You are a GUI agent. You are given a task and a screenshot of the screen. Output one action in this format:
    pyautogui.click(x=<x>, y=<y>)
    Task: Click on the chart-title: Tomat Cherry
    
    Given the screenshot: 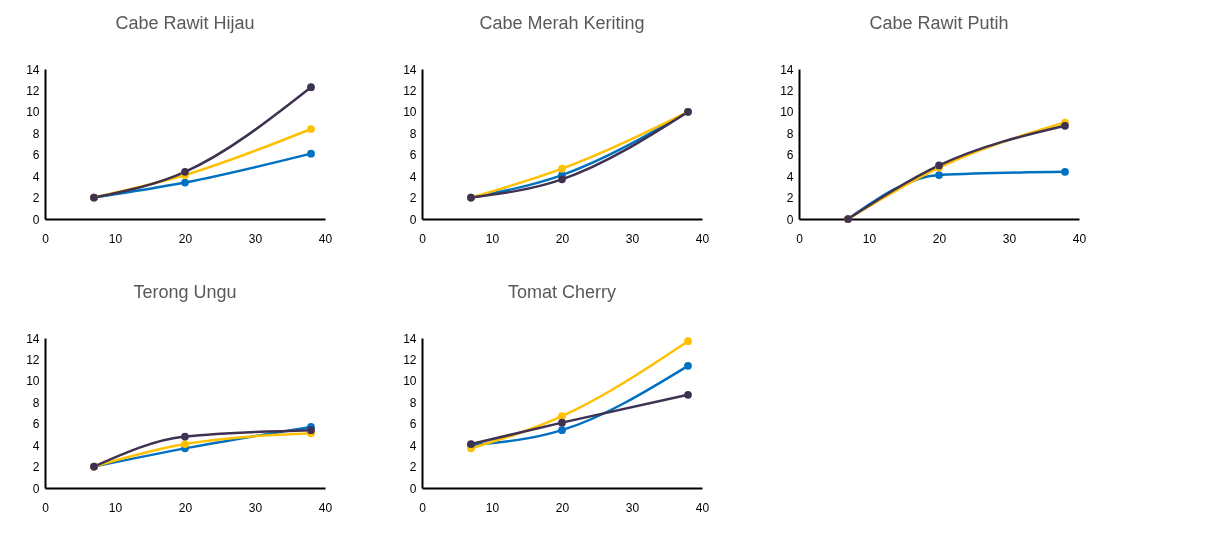 What is the action you would take?
    pyautogui.click(x=562, y=292)
    